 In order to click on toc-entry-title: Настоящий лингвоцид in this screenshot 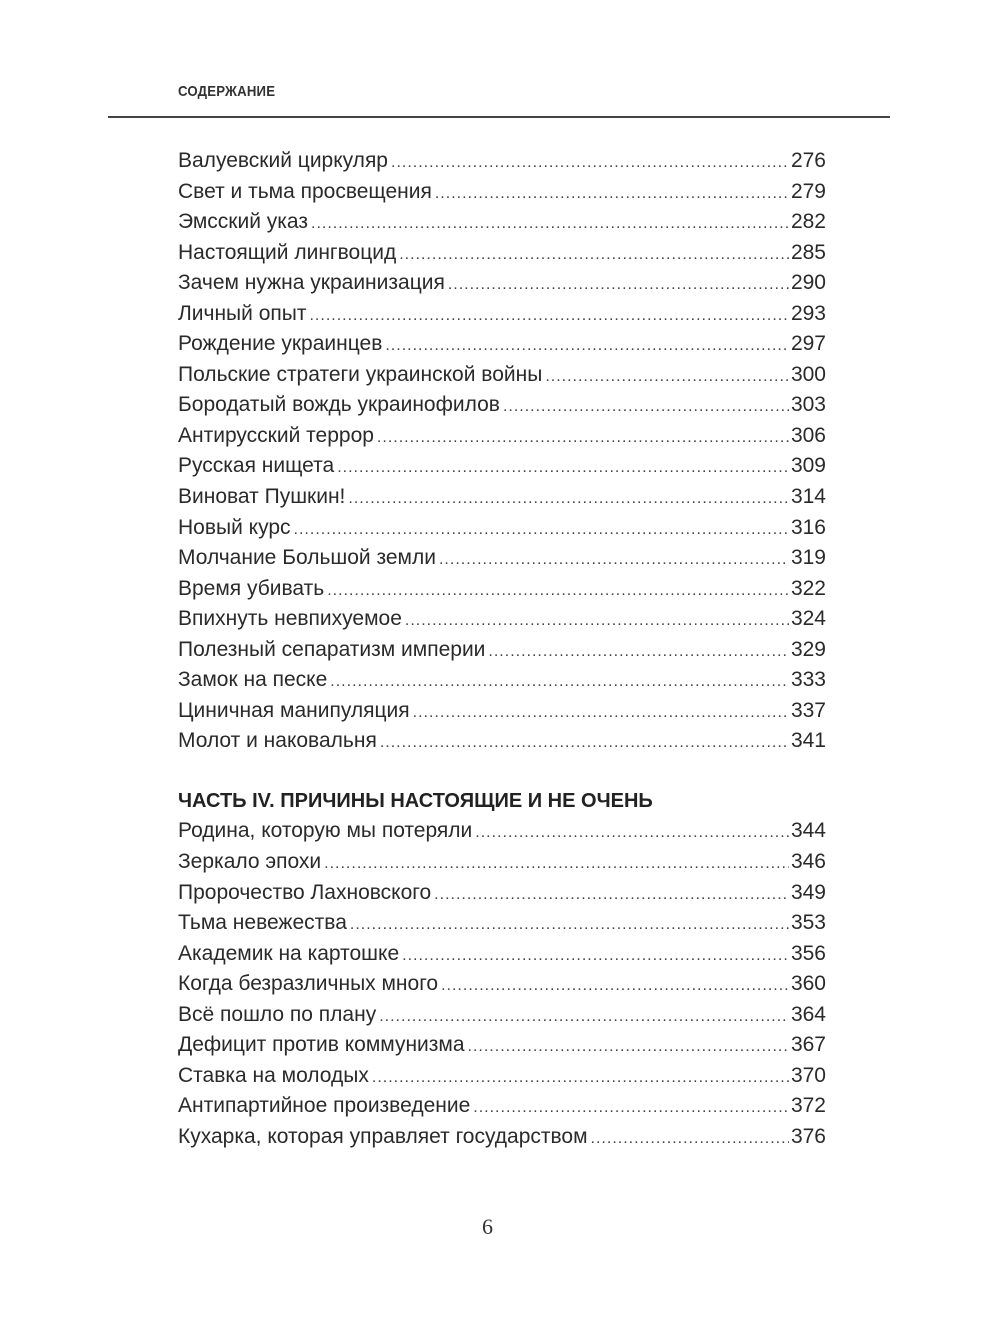, I will do `click(287, 252)`.